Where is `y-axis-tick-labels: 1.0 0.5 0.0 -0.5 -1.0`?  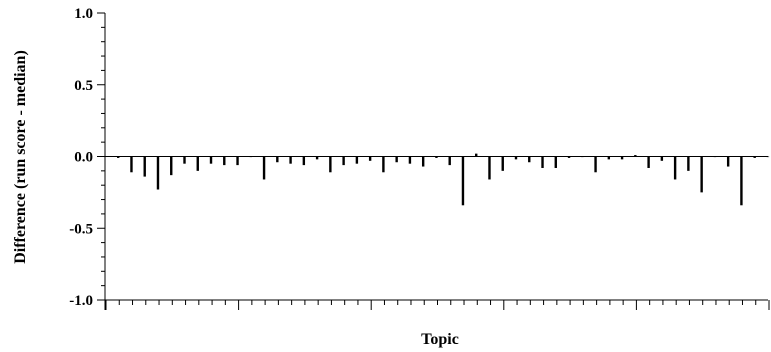 y-axis-tick-labels: 1.0 0.5 0.0 -0.5 -1.0 is located at coordinates (81, 157).